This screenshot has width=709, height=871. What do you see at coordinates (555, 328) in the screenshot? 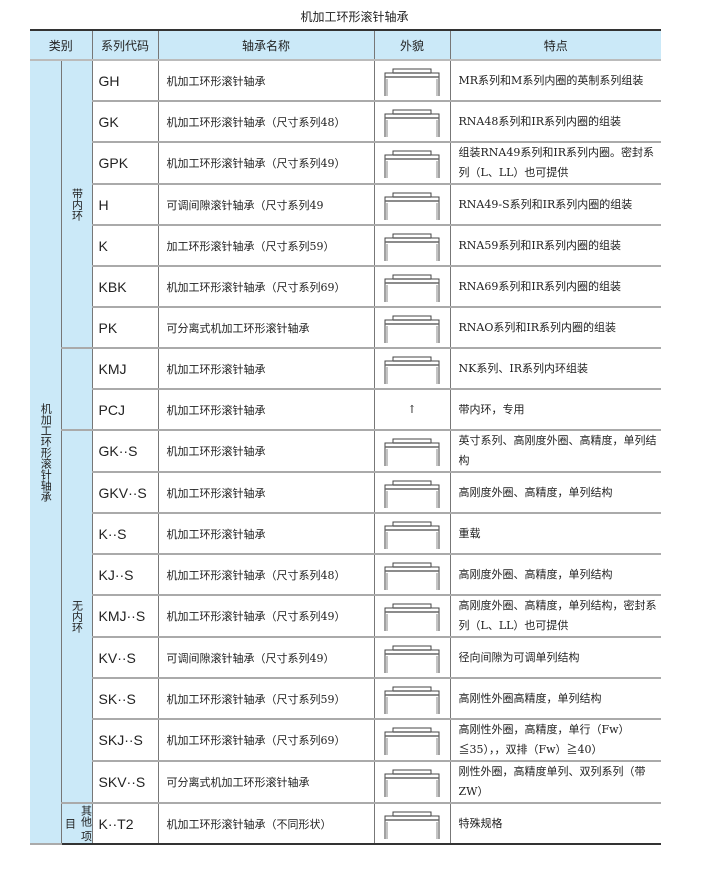
I see `feature-text: RNAO系列和IR系列内圈的组装` at bounding box center [555, 328].